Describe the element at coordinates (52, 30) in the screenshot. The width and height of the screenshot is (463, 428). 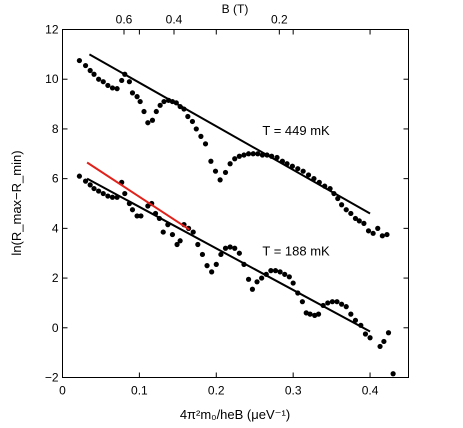
I see `y-tick-label: 12` at that location.